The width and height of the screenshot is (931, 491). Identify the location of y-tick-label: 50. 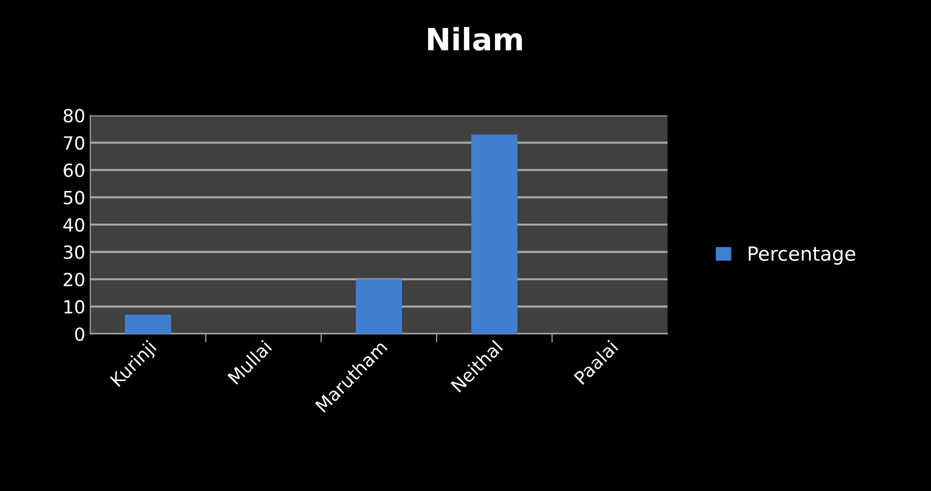
(74, 197).